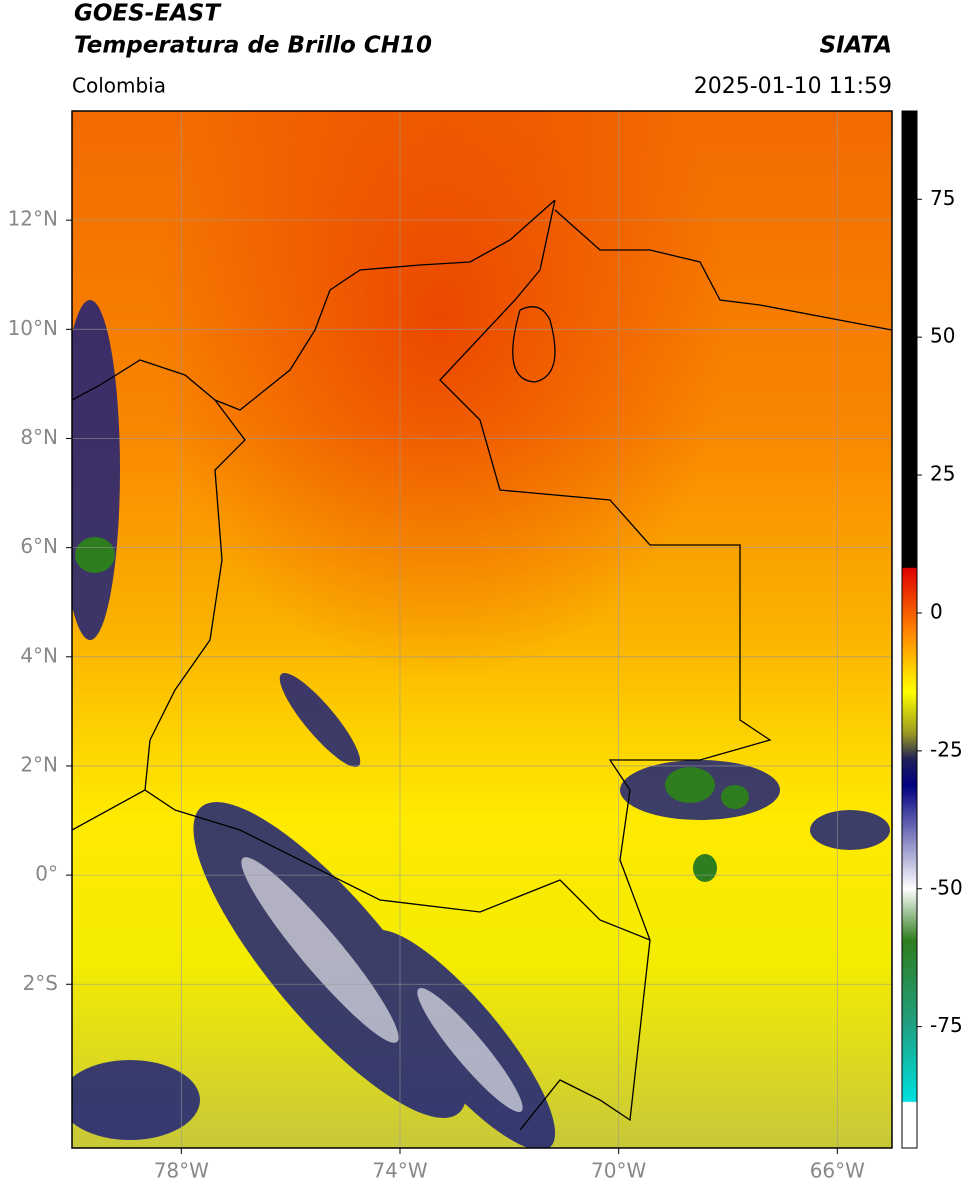 This screenshot has height=1190, width=966. Describe the element at coordinates (618, 1171) in the screenshot. I see `x-tick-label: 70°W` at that location.